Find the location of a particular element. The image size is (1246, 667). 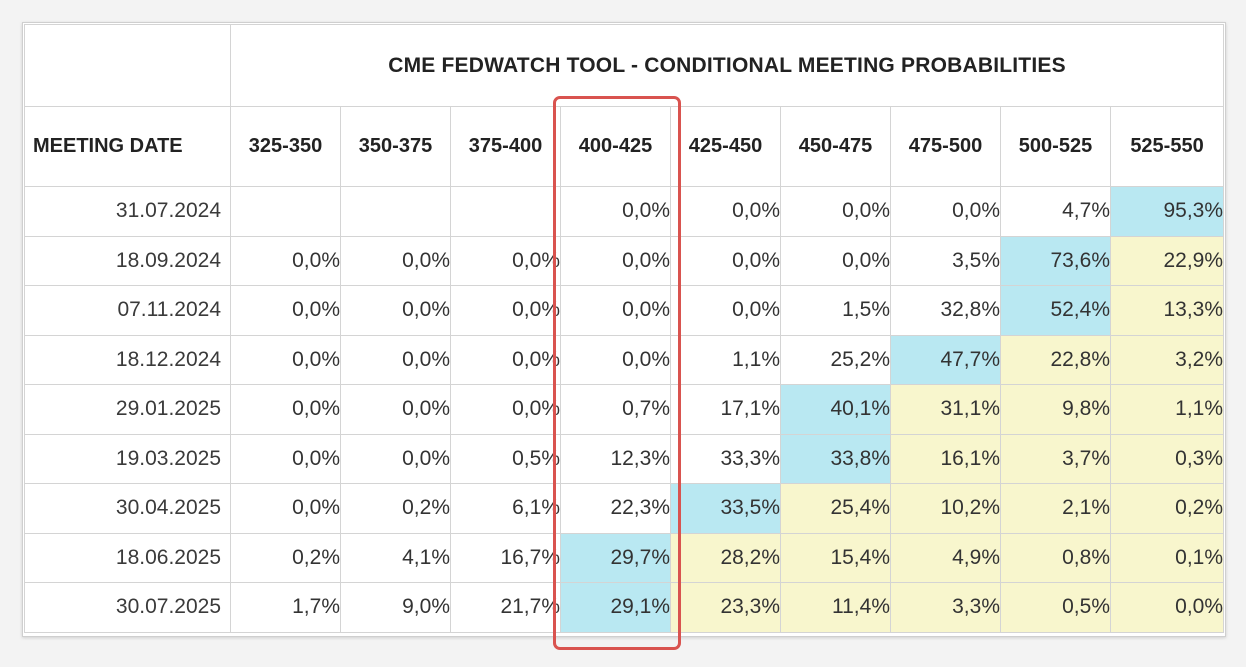

column-header: 375-400 is located at coordinates (505, 146).